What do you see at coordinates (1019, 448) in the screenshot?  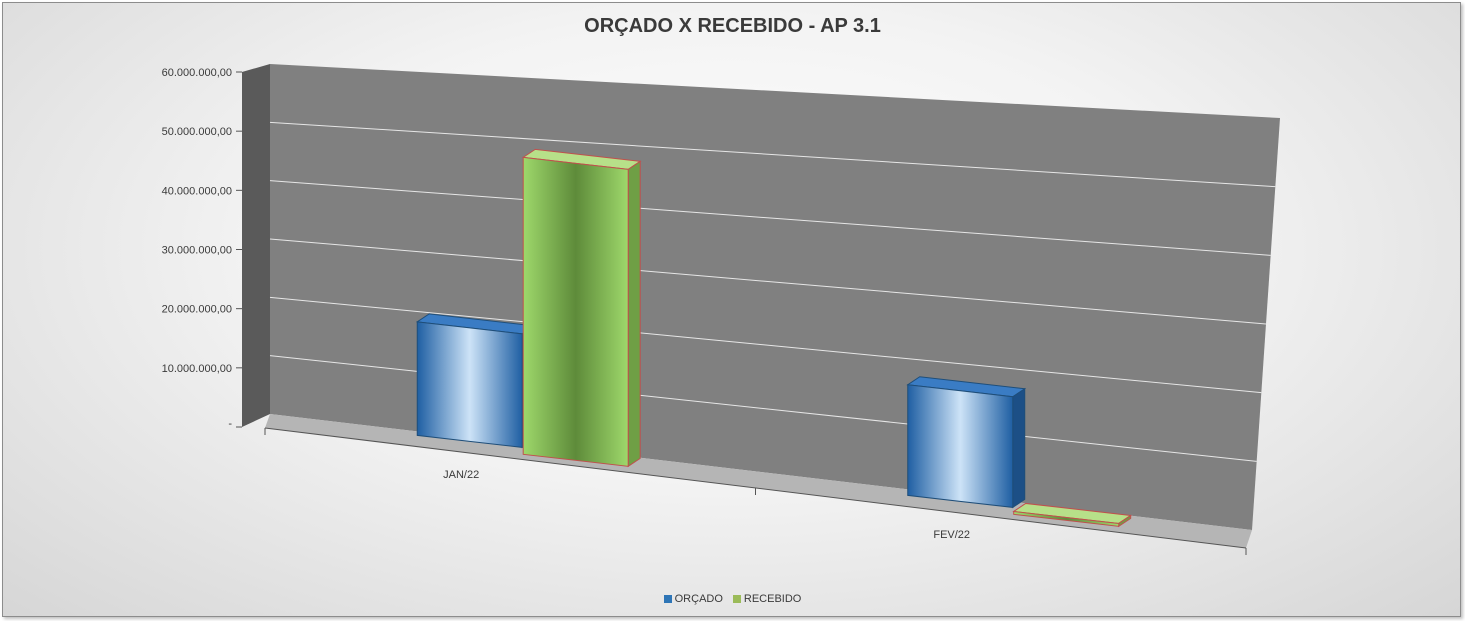 I see `bar-side-fev22-orcado` at bounding box center [1019, 448].